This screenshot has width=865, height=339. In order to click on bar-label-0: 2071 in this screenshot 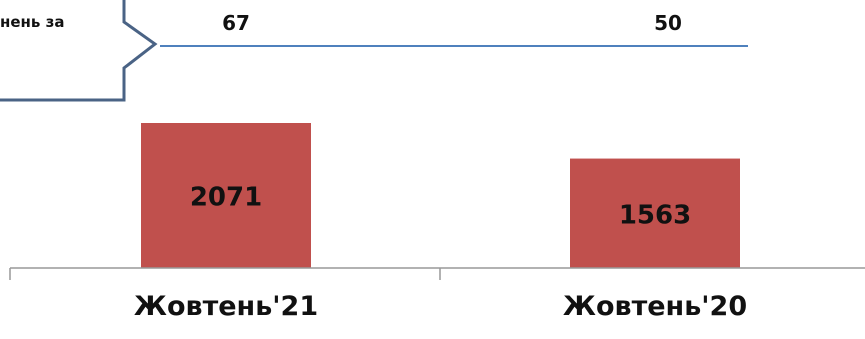, I will do `click(226, 198)`.